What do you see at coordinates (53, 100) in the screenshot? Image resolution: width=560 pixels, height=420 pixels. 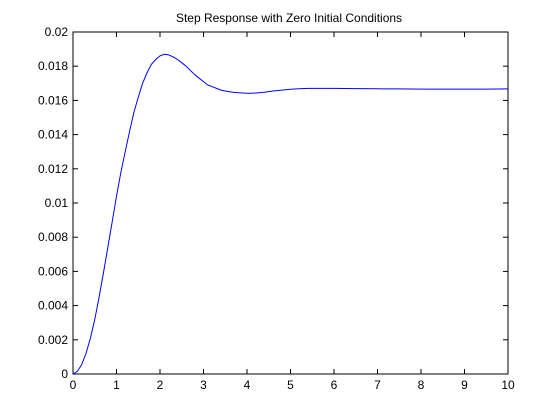 I see `y-tick-label: 0.016` at bounding box center [53, 100].